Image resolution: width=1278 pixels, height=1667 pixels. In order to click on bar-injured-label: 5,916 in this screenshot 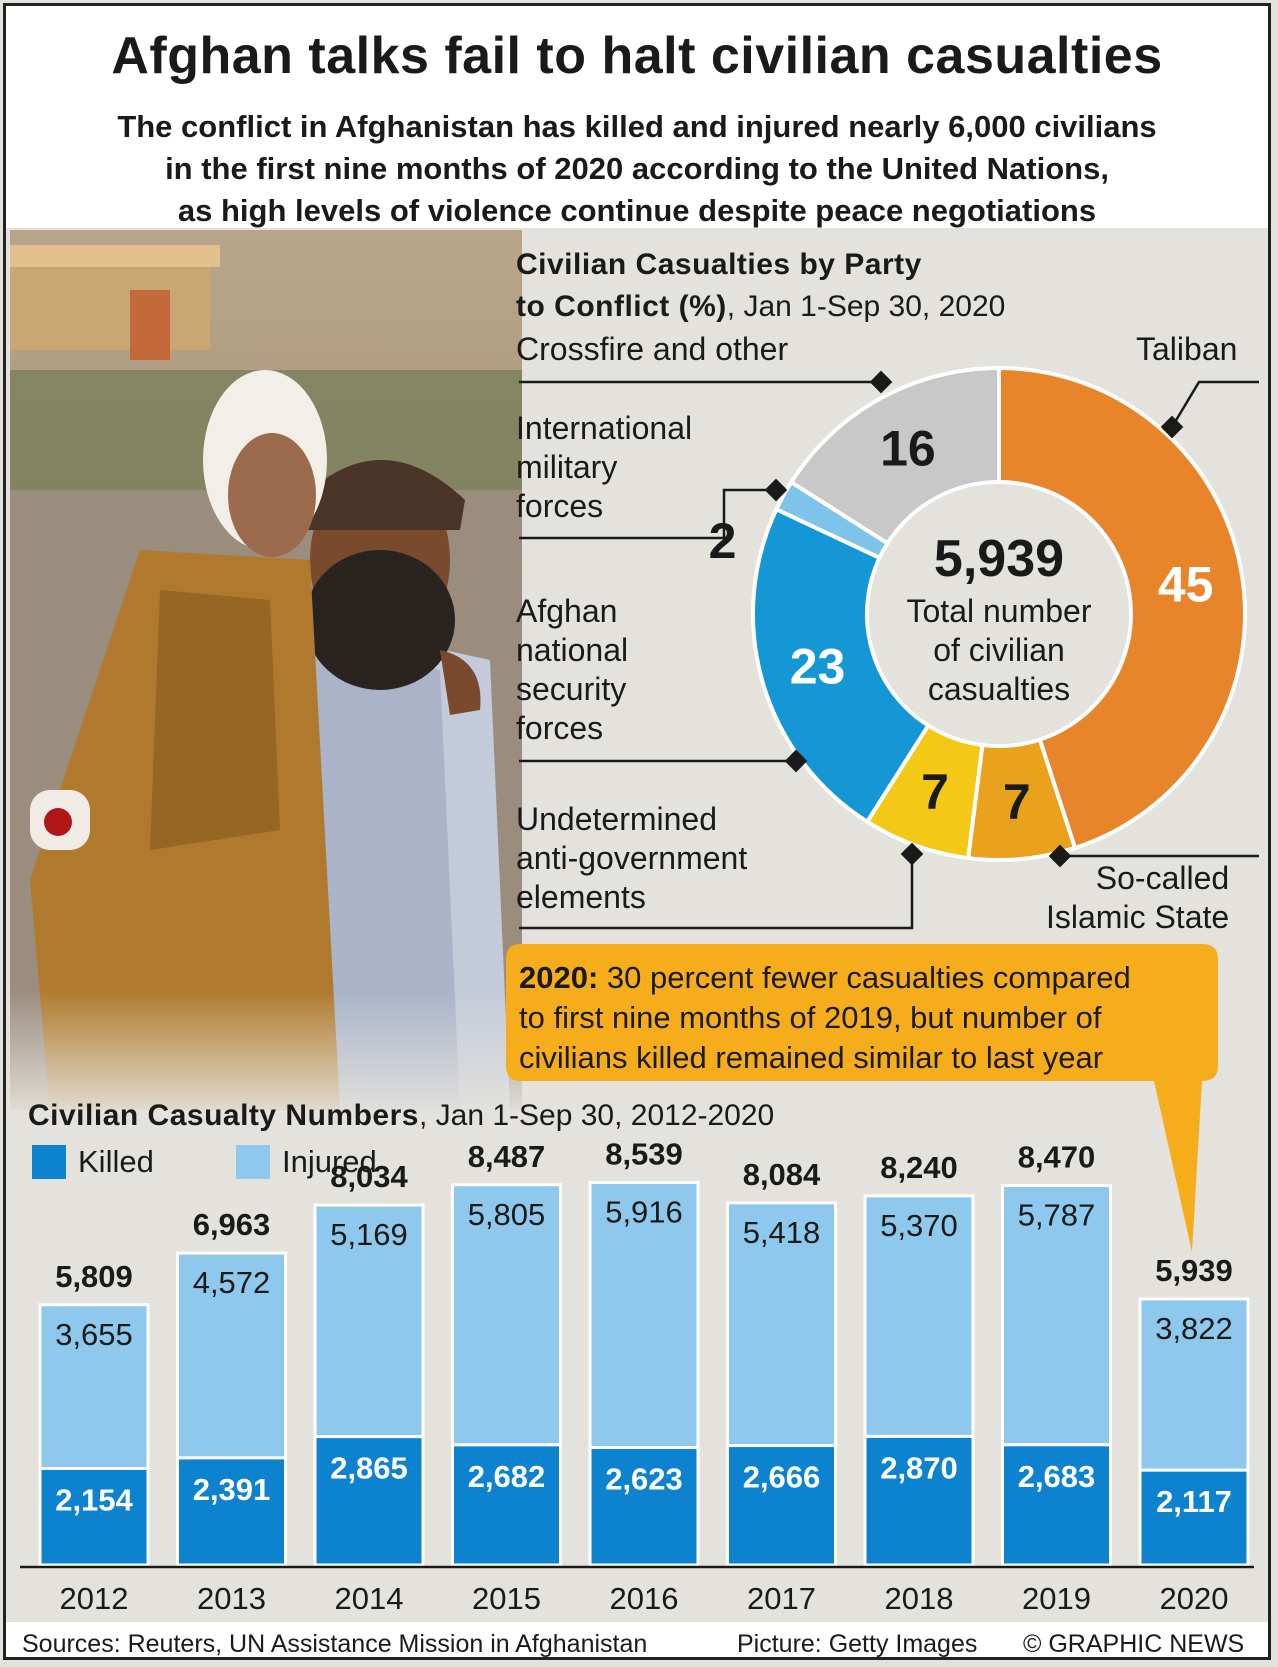, I will do `click(644, 1211)`.